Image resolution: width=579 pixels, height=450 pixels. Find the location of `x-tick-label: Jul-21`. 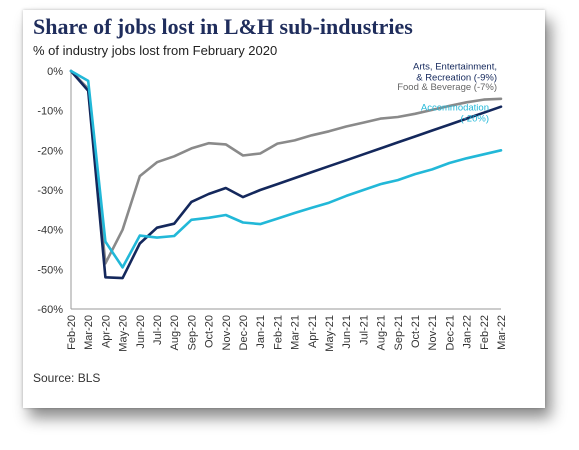

x-tick-label: Jul-21 is located at coordinates (364, 330).